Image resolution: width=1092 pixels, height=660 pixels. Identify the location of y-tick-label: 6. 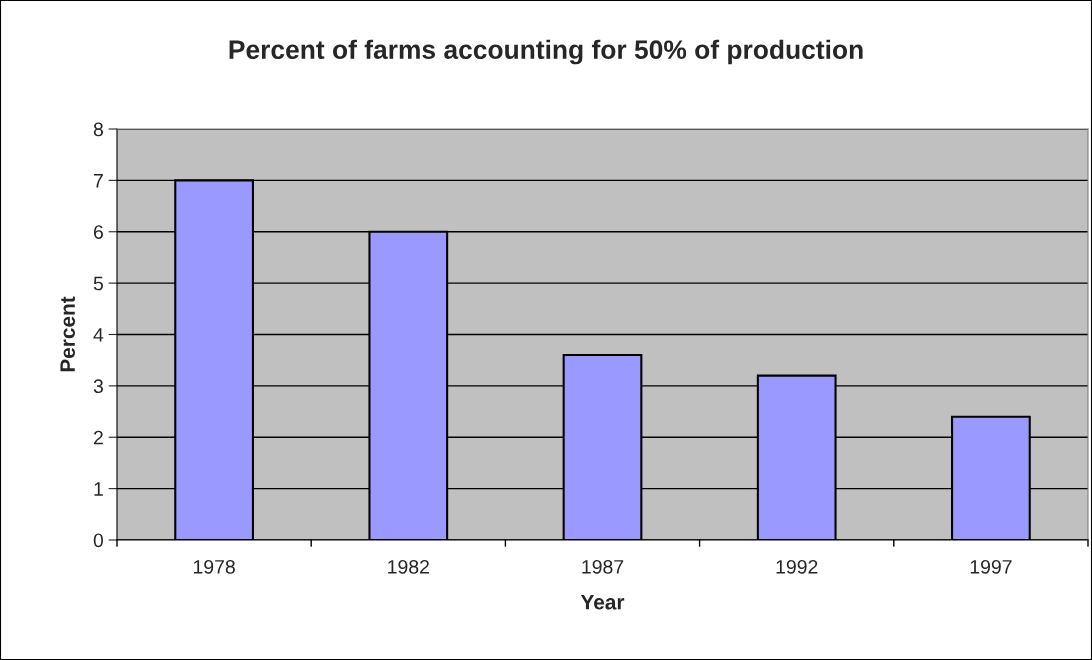
(98, 232).